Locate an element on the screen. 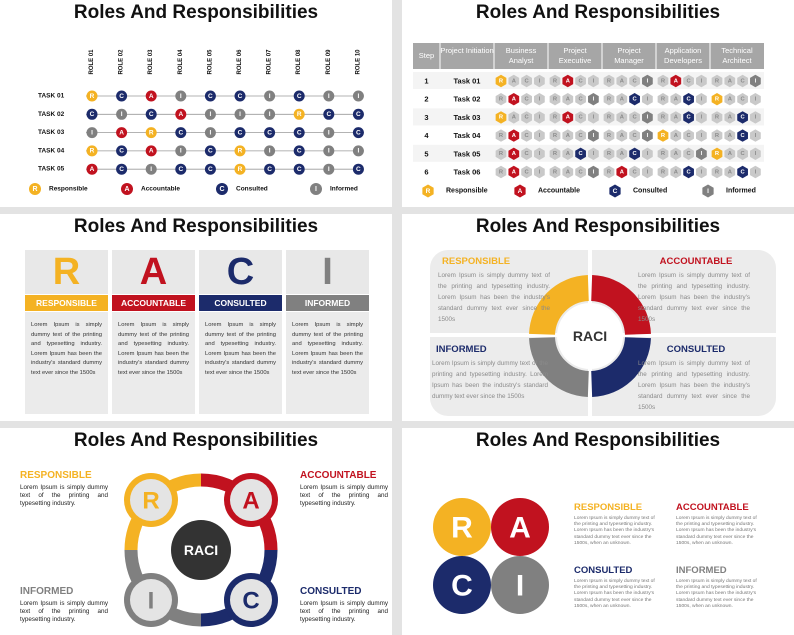  slide-graphics: RACI is located at coordinates (603, 333).